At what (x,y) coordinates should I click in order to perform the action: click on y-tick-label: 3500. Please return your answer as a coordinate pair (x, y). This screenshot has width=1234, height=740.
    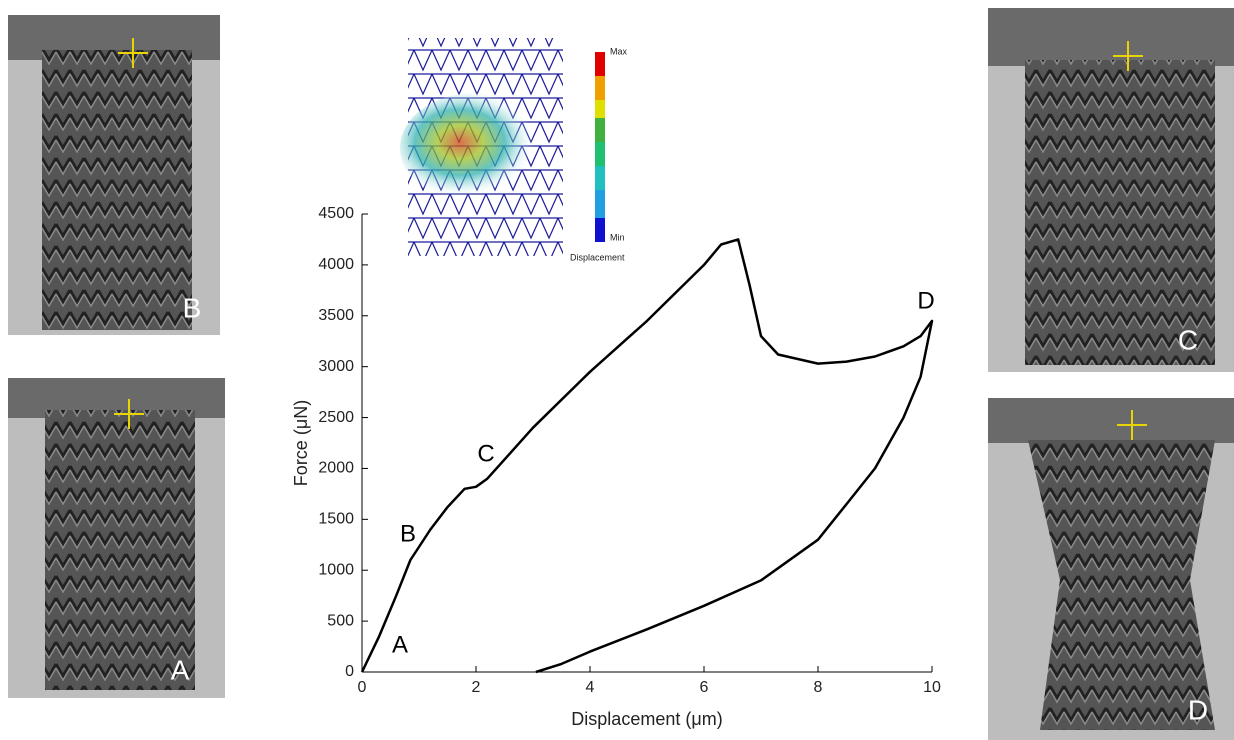
    Looking at the image, I should click on (336, 315).